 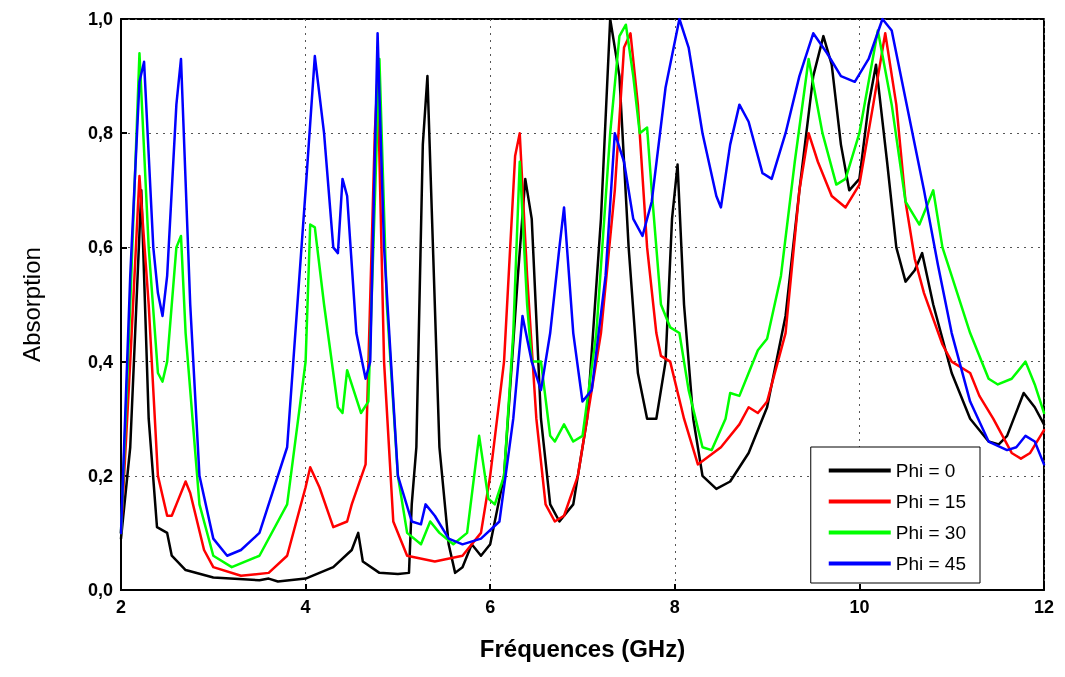 What do you see at coordinates (930, 501) in the screenshot?
I see `legend-label: Phi = 15` at bounding box center [930, 501].